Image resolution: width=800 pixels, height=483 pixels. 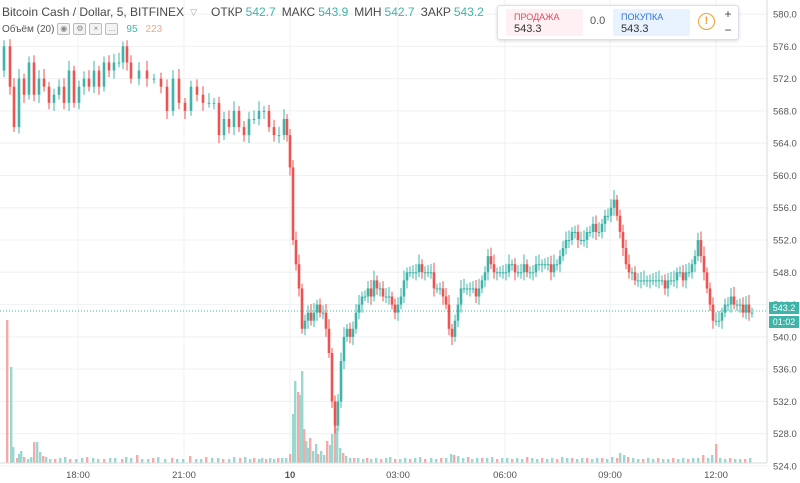 I want to click on plus-button: +, so click(x=728, y=14).